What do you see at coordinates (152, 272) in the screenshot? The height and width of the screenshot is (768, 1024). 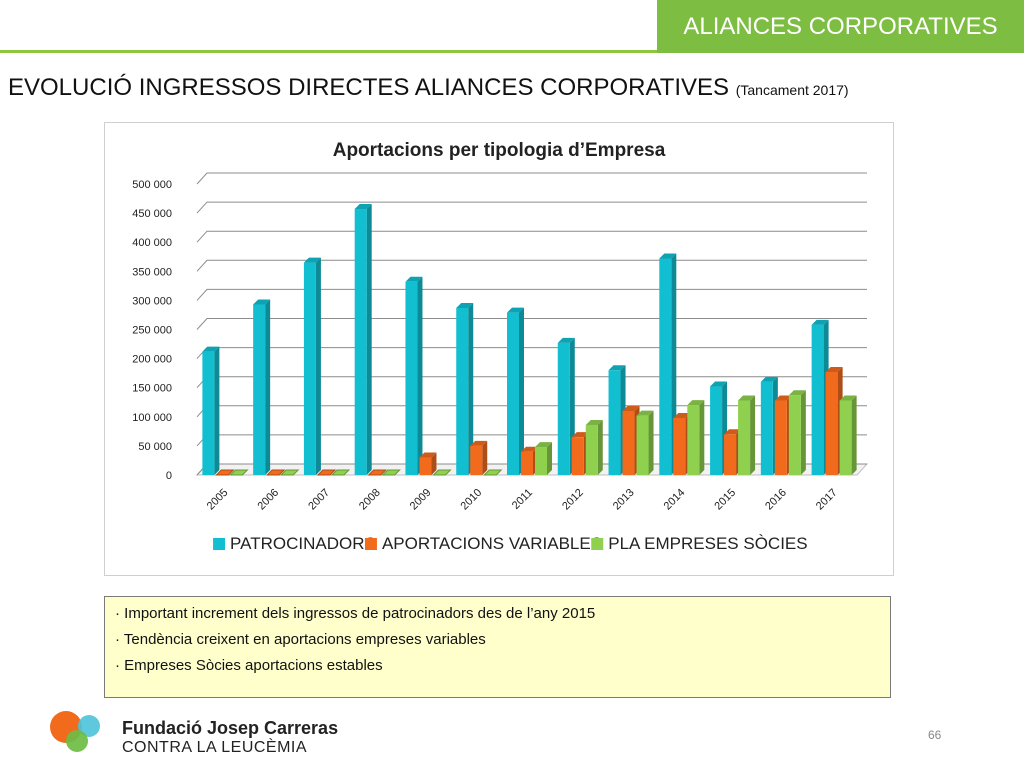 I see `y-tick-label: 350 000` at bounding box center [152, 272].